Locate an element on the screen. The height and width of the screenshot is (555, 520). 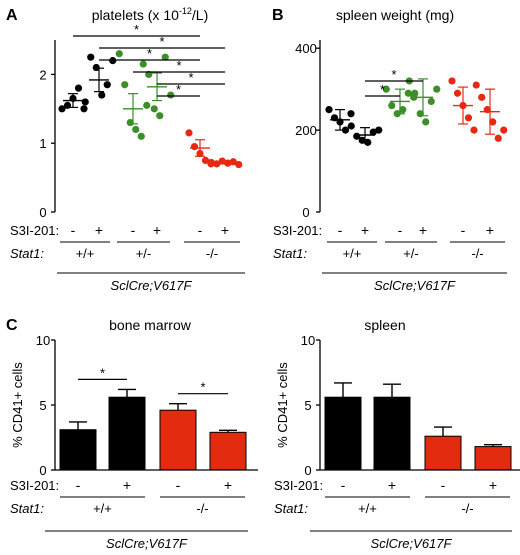
panel-4-stat1-row-label: Stat1: is located at coordinates (291, 508).